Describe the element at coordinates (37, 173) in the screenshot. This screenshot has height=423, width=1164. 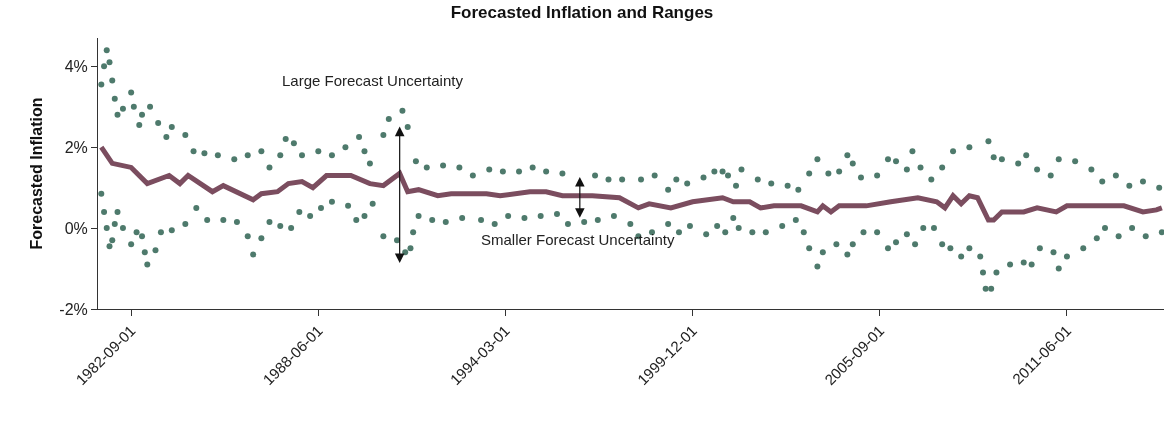
I see `y-axis-title: Forecasted Inflation` at that location.